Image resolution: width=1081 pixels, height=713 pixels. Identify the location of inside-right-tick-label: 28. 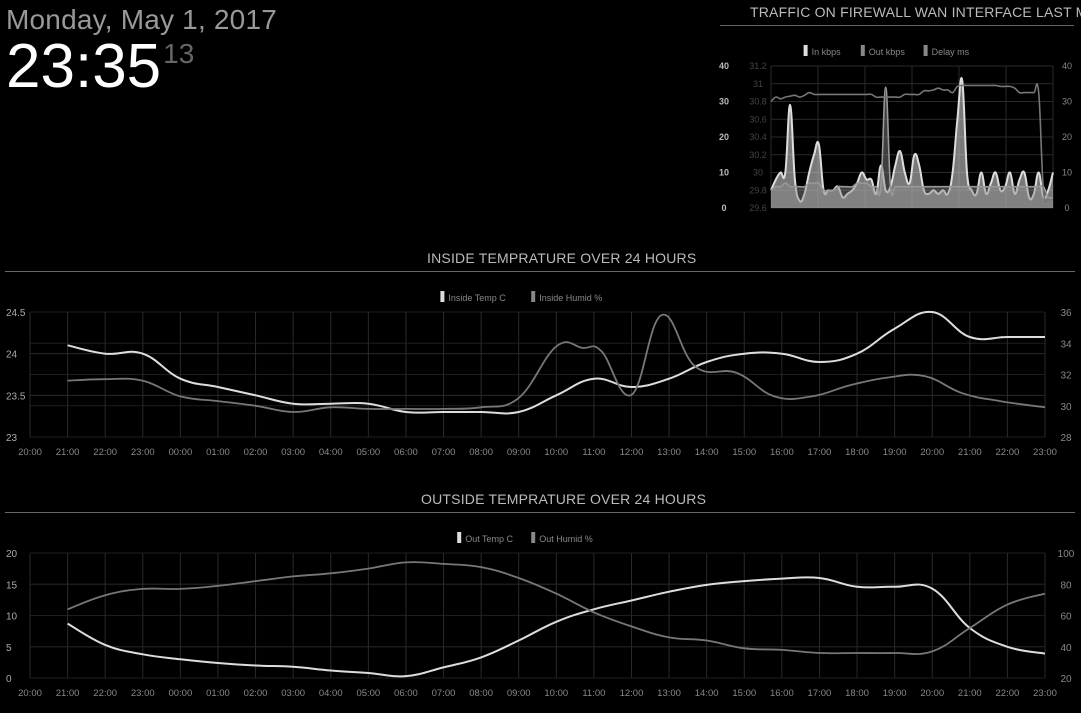
(1066, 438).